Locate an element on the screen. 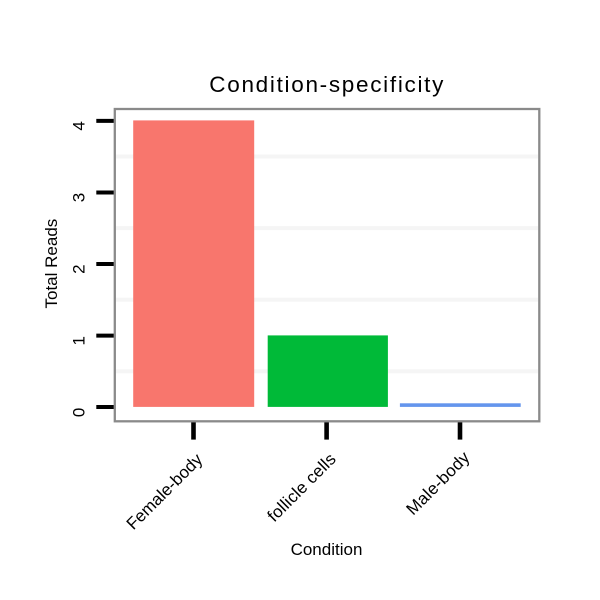  svg-text: 3 is located at coordinates (79, 197).